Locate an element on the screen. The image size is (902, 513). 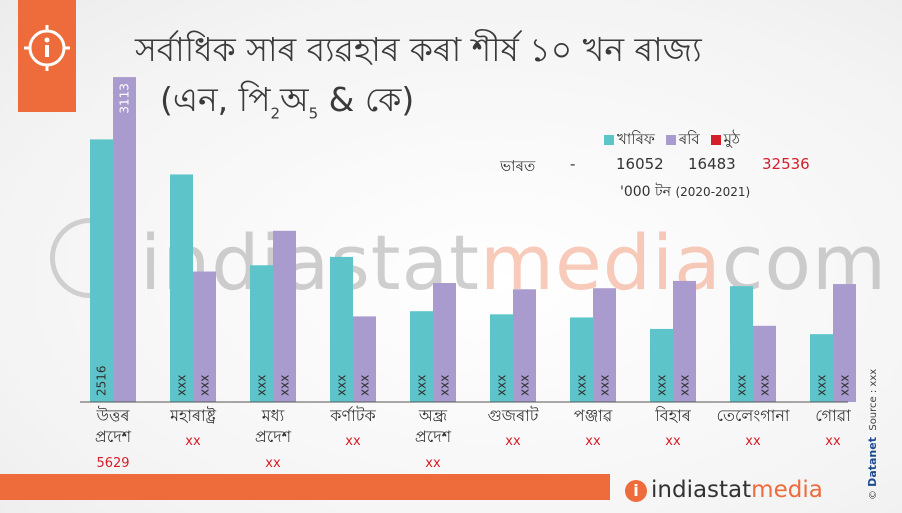
category-label-3: কৰ্ণাটক is located at coordinates (352, 415).